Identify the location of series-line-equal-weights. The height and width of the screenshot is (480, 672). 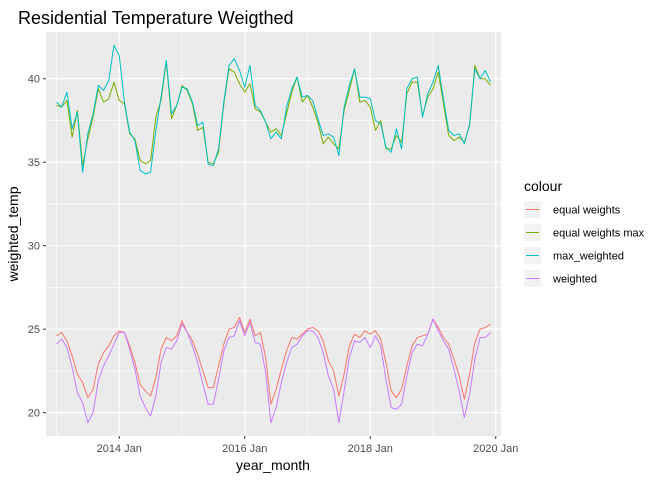
(273, 360).